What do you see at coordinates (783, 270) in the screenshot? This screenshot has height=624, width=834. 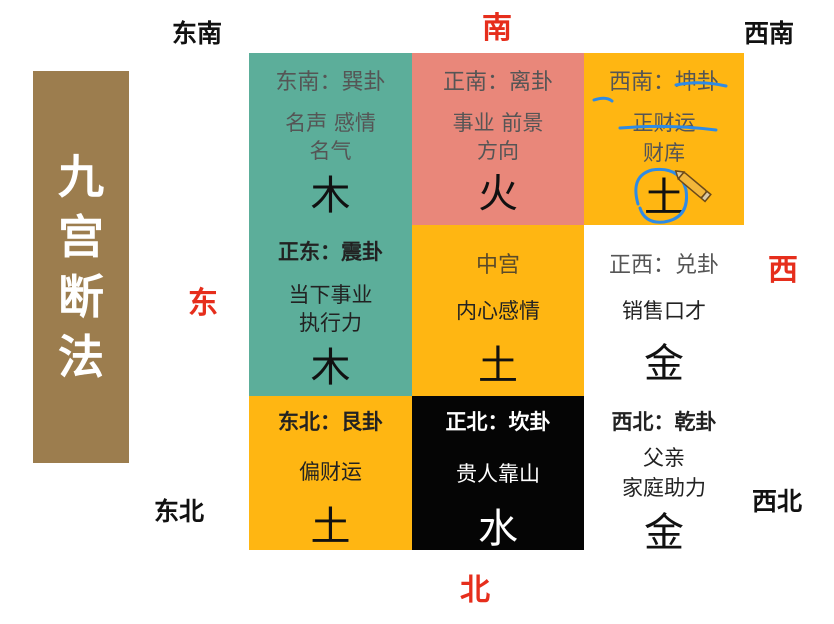 I see `direction-west: 西` at bounding box center [783, 270].